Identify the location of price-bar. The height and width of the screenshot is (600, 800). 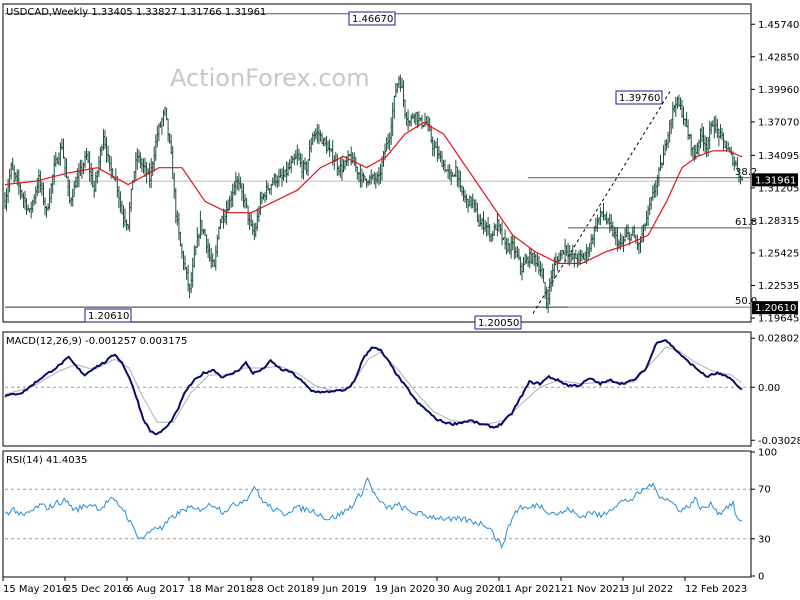
(742, 178).